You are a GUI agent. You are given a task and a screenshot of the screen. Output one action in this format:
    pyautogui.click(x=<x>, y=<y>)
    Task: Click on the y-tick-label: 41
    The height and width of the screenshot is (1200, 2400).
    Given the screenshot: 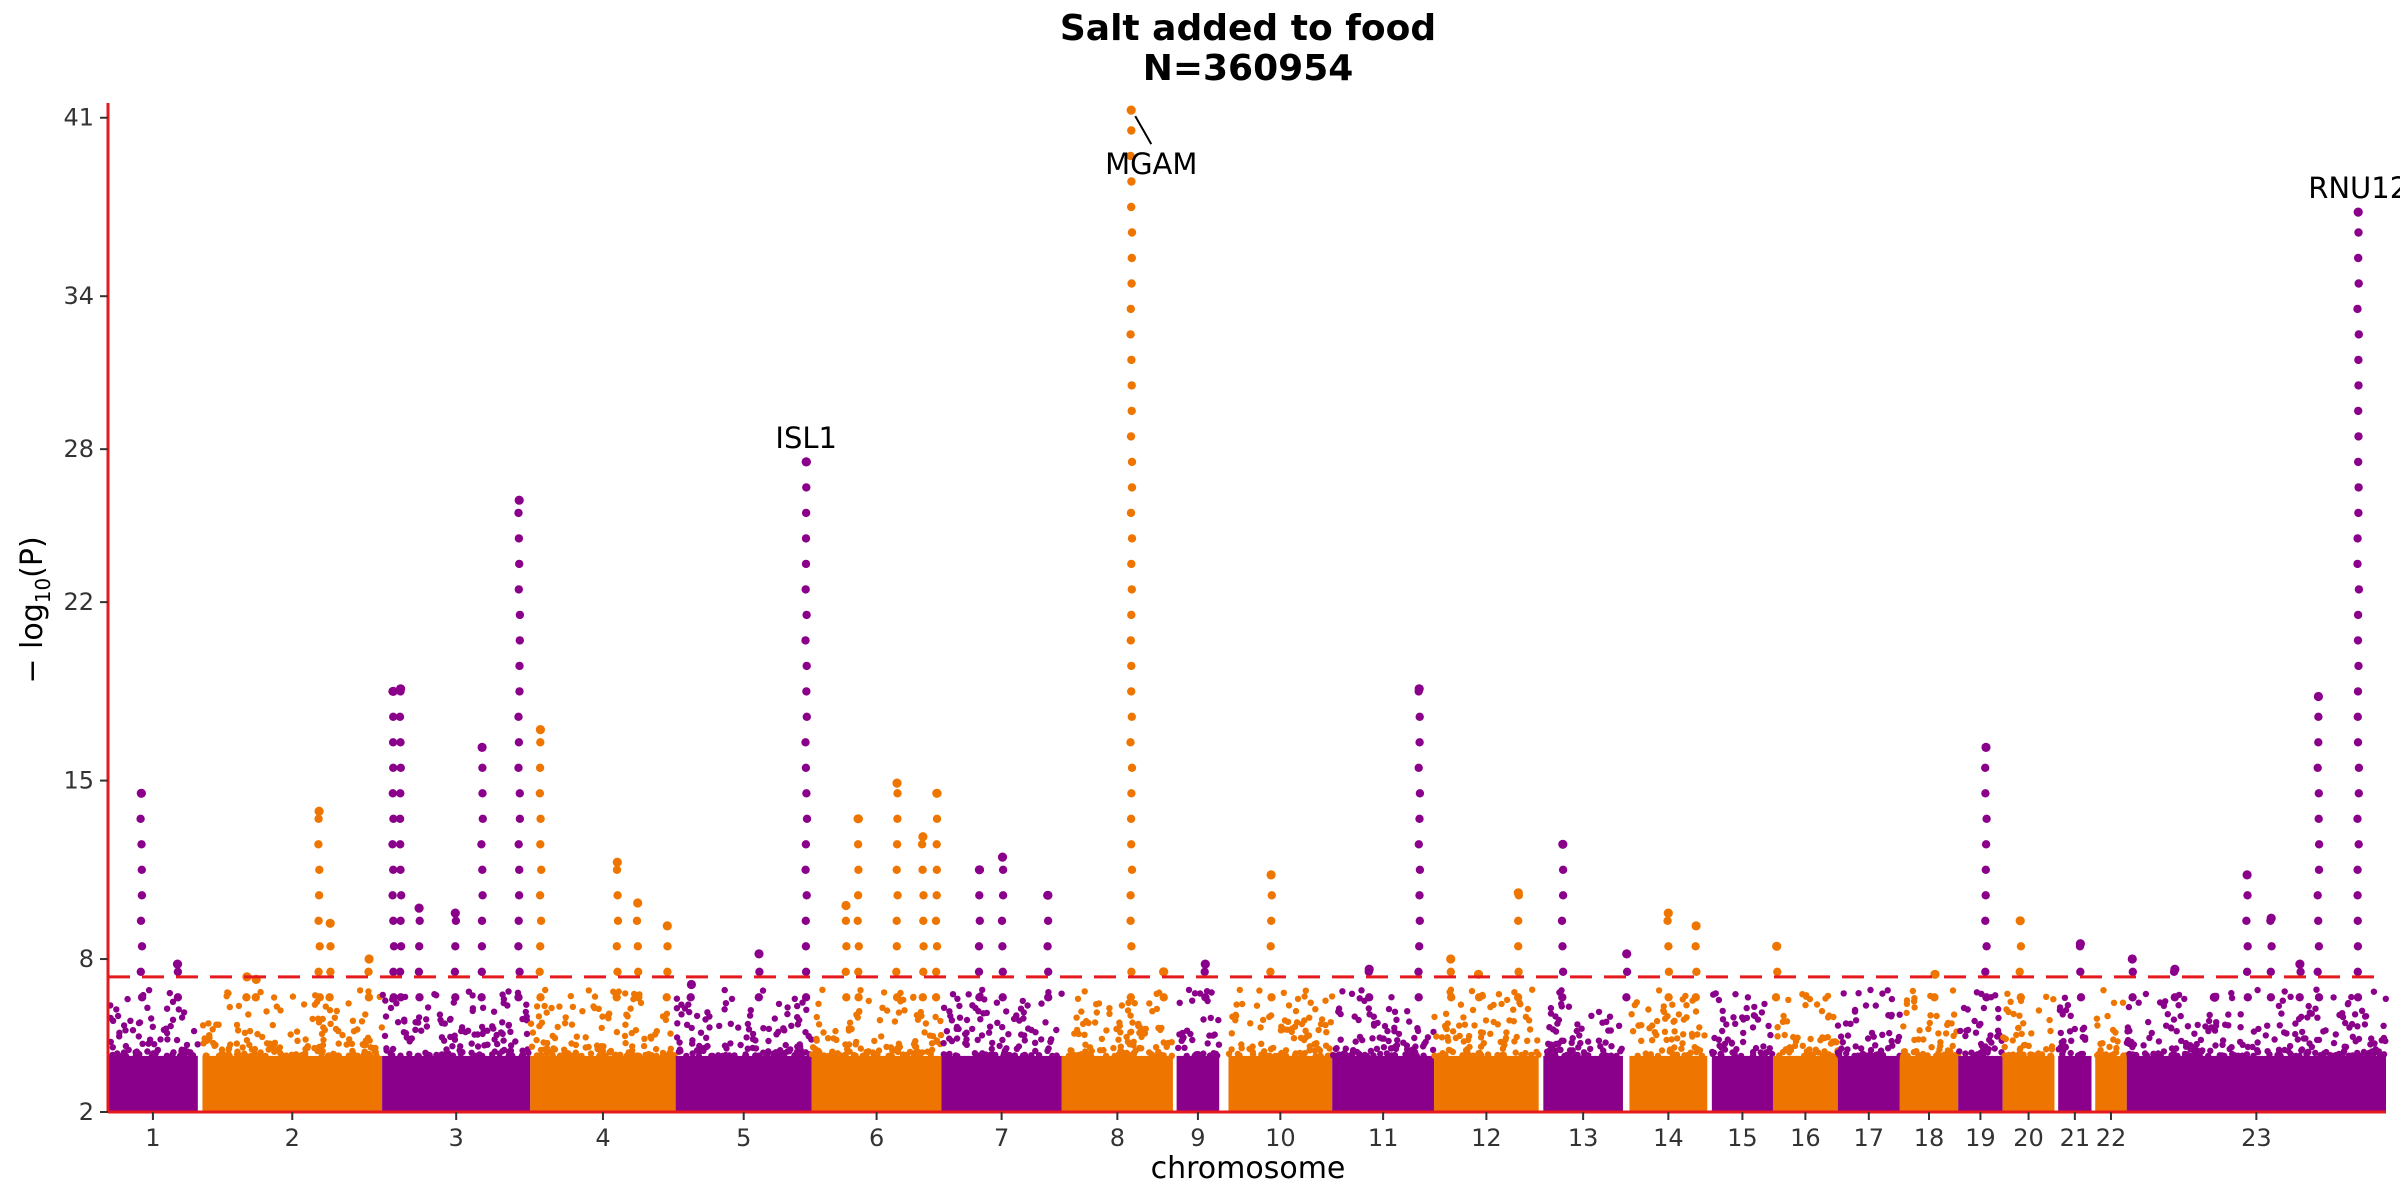 What is the action you would take?
    pyautogui.click(x=78, y=118)
    